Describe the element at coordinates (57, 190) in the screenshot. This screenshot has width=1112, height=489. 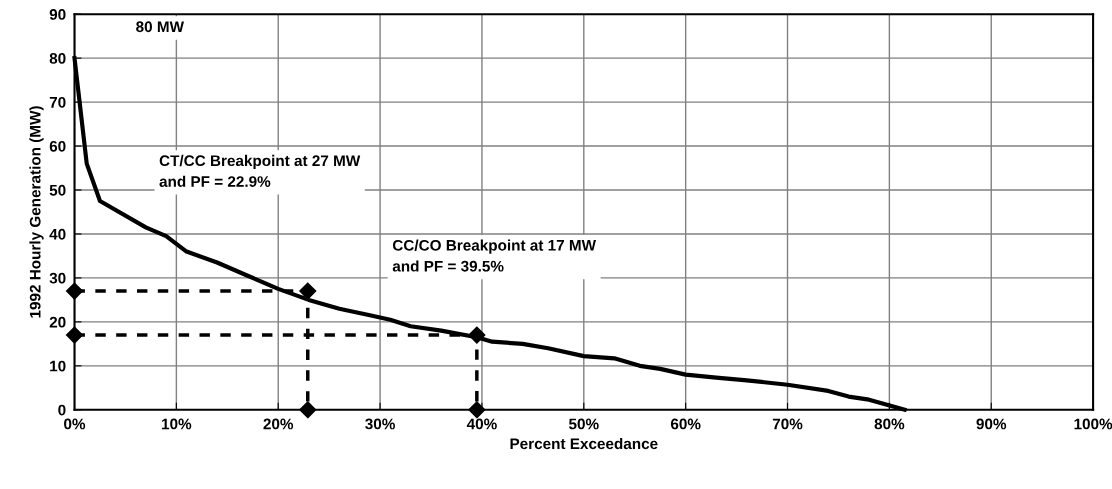
I see `y-tick-label: 50` at that location.